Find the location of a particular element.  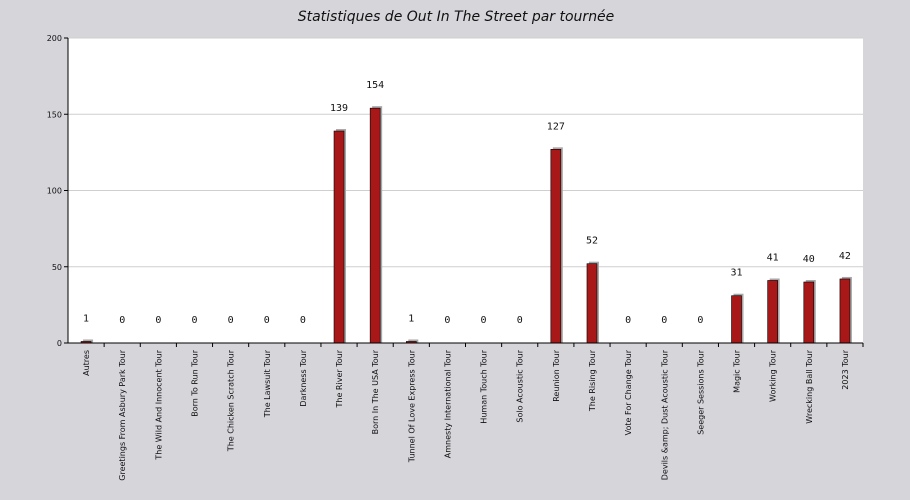

category-label: Seeger Sessions Tour is located at coordinates (700, 391).